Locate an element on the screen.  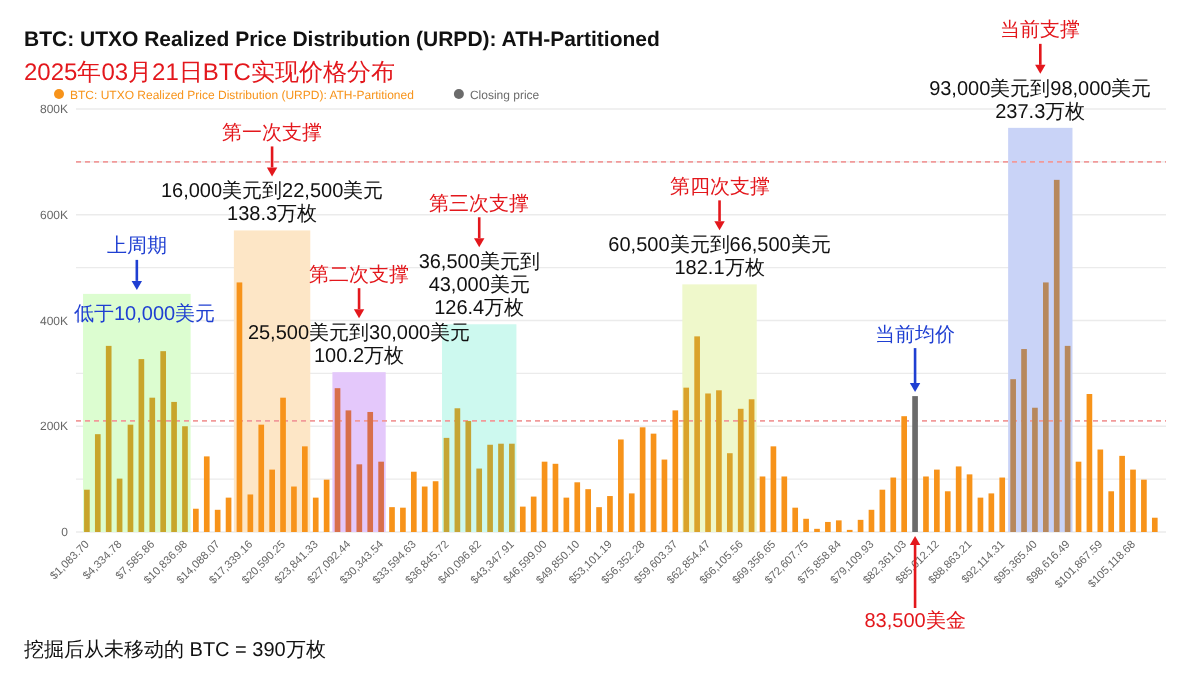
annotation: 低于10,000美元 is located at coordinates (145, 313).